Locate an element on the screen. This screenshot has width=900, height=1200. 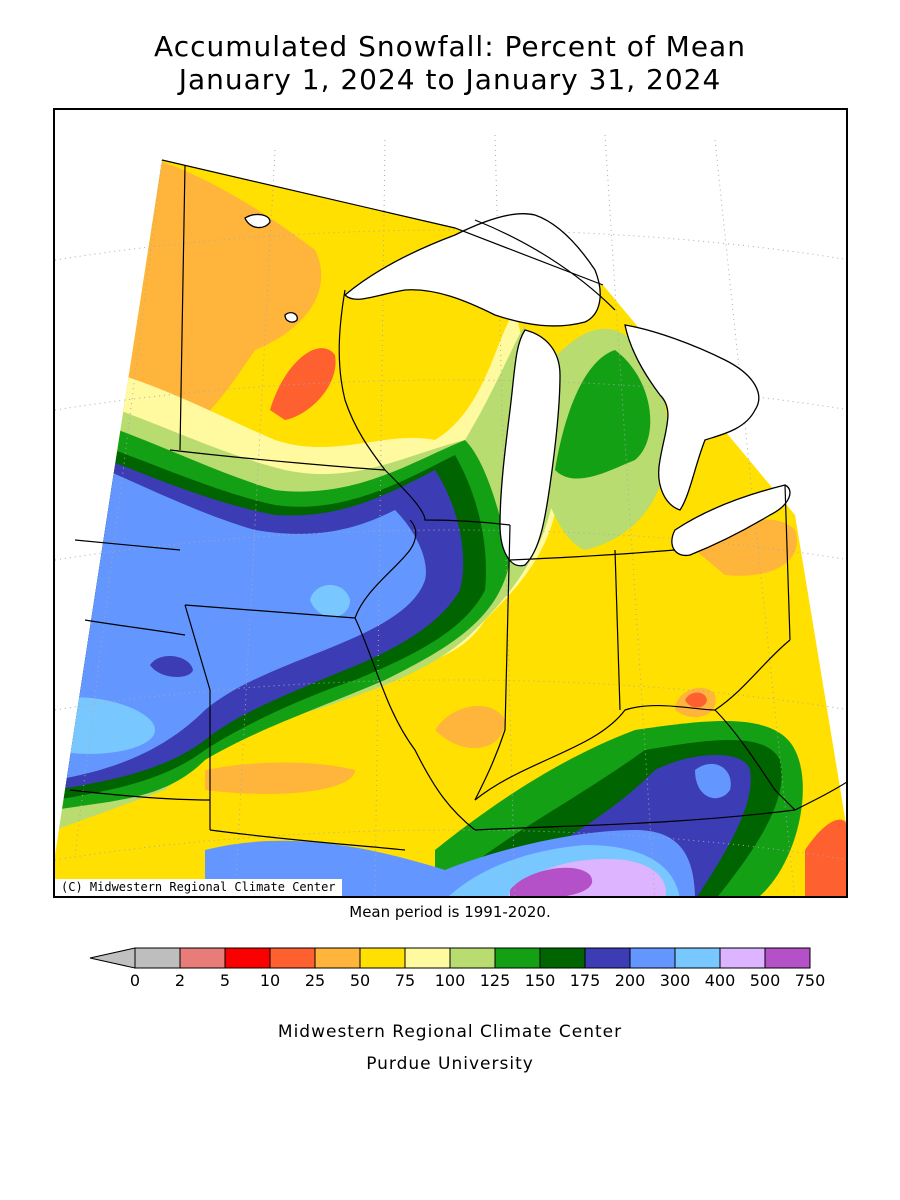
legend-tick-label: 5 is located at coordinates (225, 980).